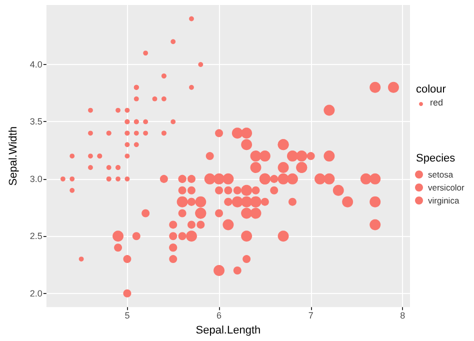 This screenshot has width=474, height=341. Describe the element at coordinates (403, 315) in the screenshot. I see `x-tick-label: 8` at that location.